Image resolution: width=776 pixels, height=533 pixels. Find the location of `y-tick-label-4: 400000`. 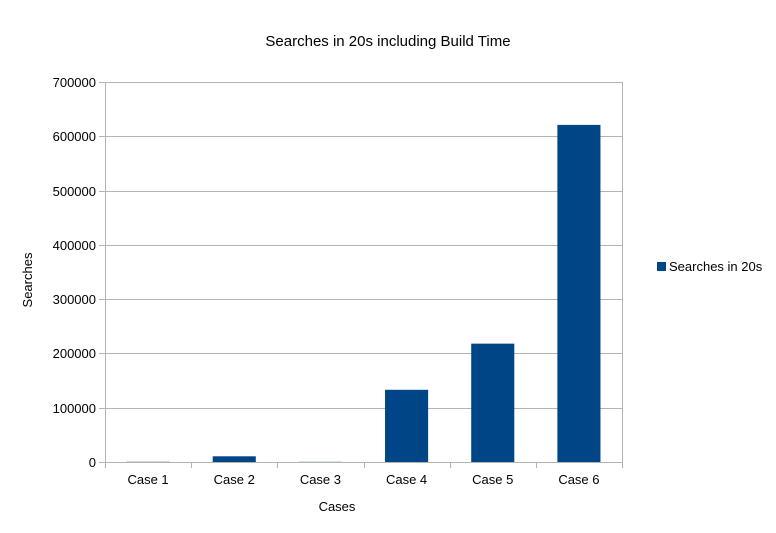

y-tick-label-4: 400000 is located at coordinates (74, 245).